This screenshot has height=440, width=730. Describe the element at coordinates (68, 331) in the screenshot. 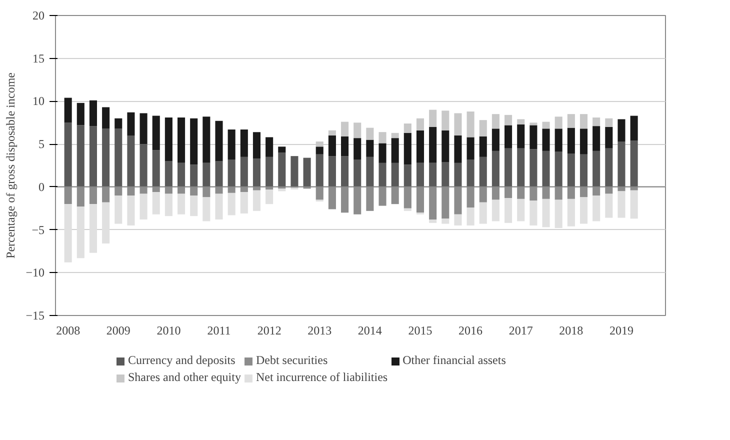

I see `x-tick-label: 2008` at that location.